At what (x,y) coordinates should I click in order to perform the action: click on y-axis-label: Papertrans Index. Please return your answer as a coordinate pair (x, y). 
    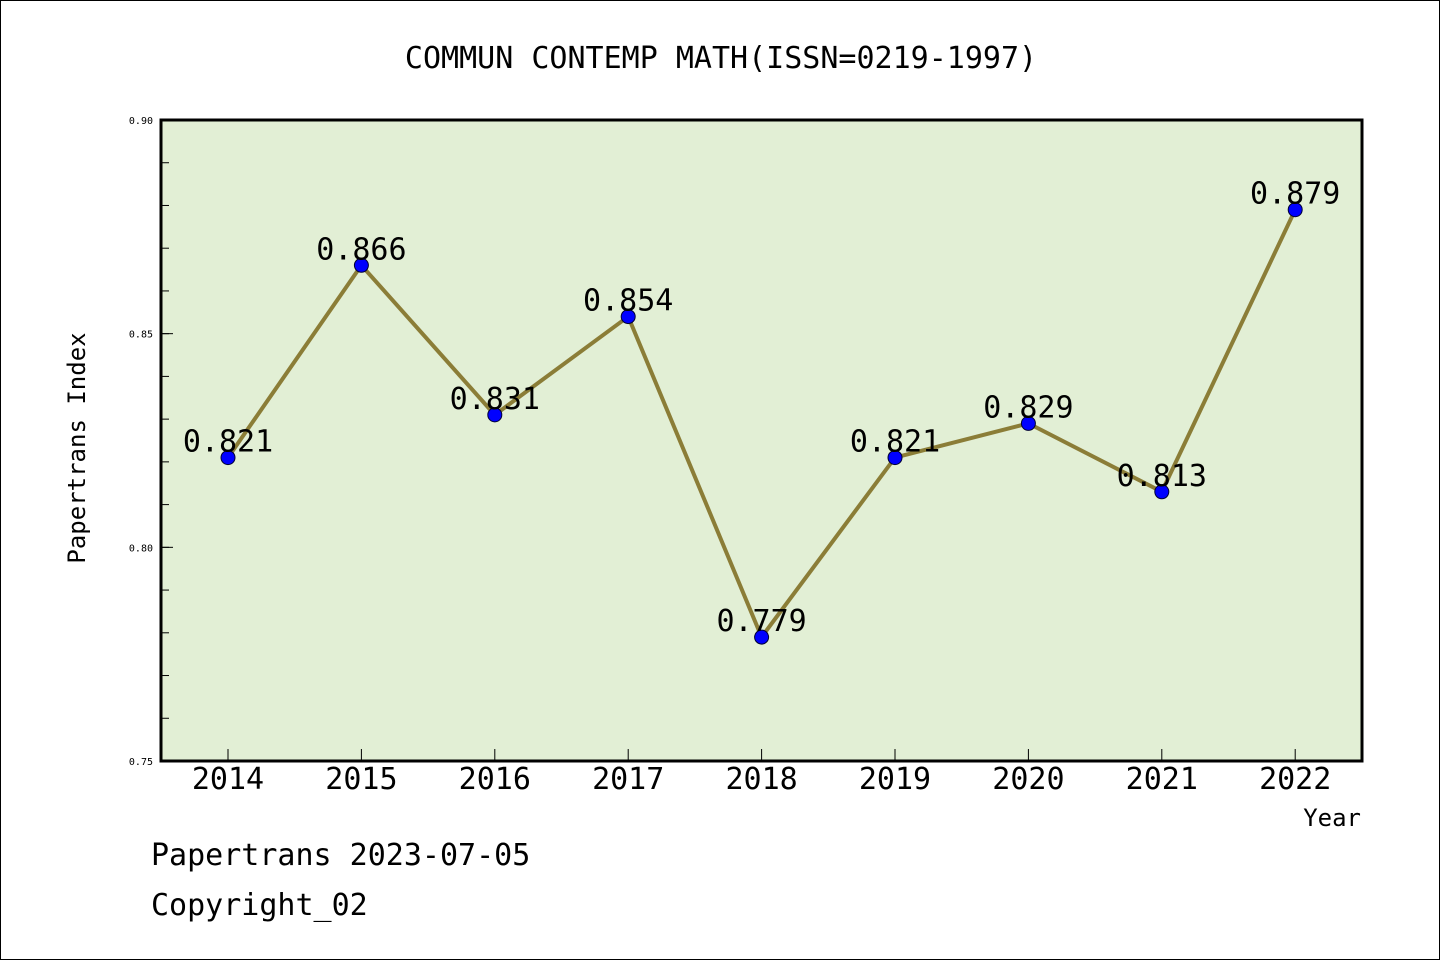
    Looking at the image, I should click on (77, 447).